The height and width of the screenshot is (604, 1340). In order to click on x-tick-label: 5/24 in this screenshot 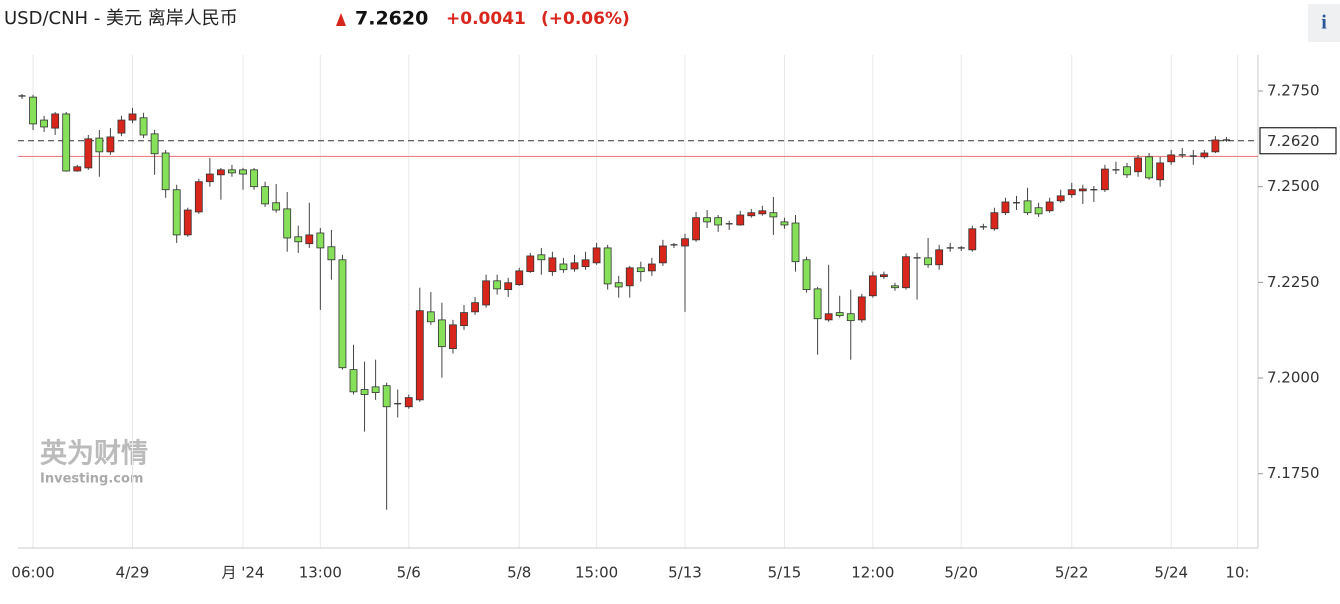, I will do `click(1171, 573)`.